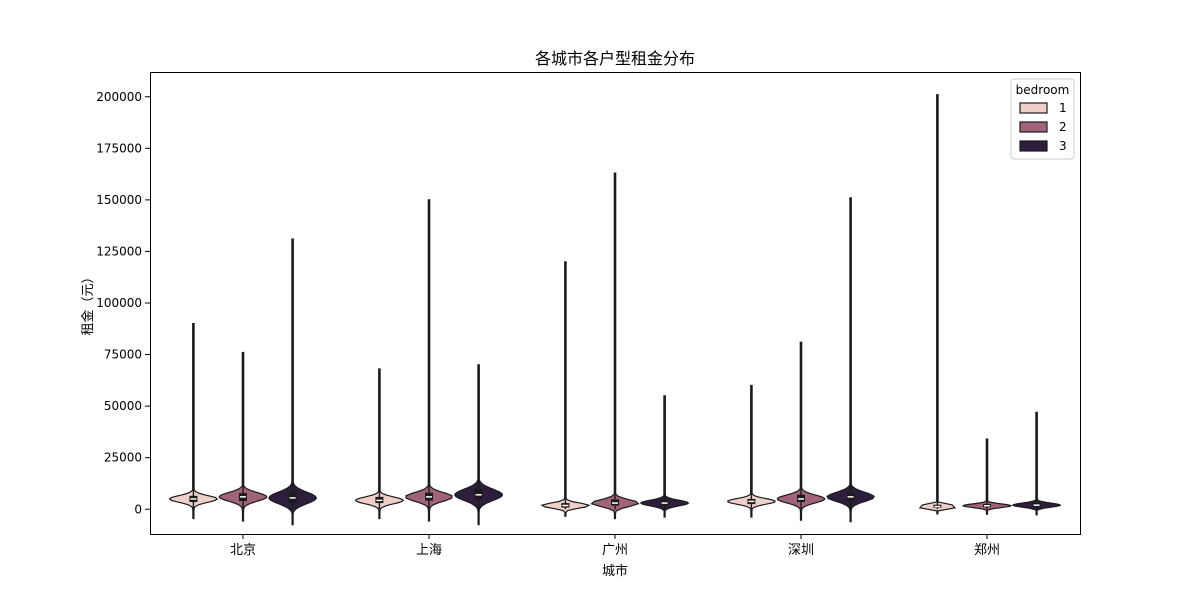 The width and height of the screenshot is (1200, 604). Describe the element at coordinates (119, 251) in the screenshot. I see `y-tick-label: 125000` at that location.